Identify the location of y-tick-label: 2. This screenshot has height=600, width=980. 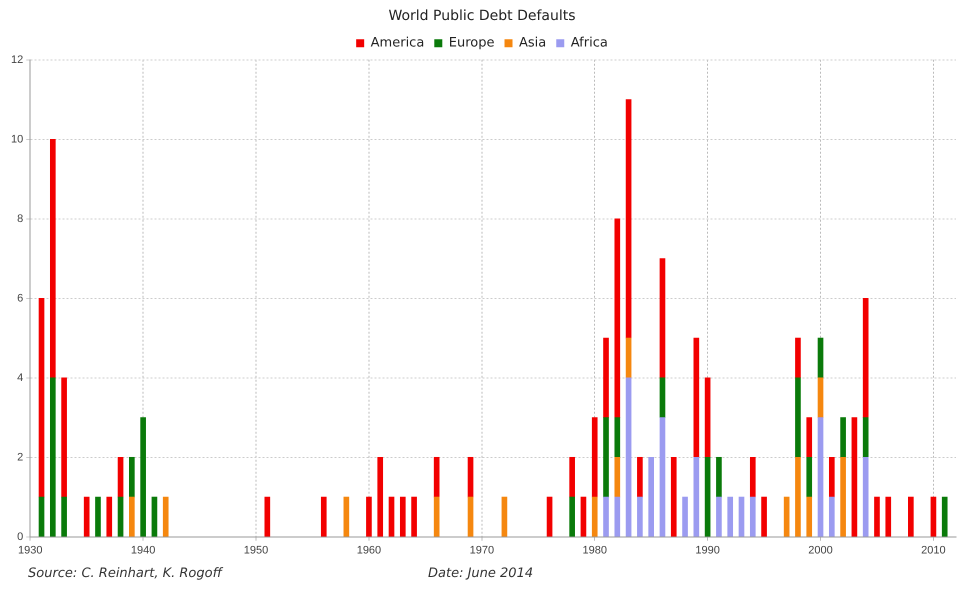
(20, 457).